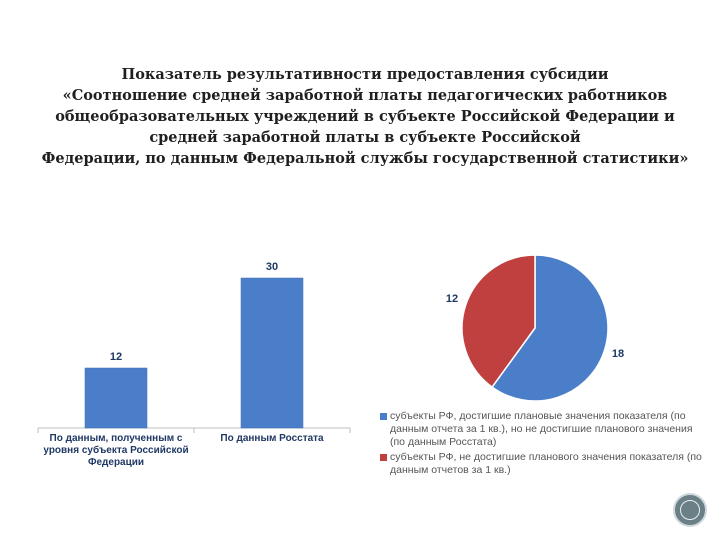 The width and height of the screenshot is (720, 540). I want to click on navigation-button, so click(690, 510).